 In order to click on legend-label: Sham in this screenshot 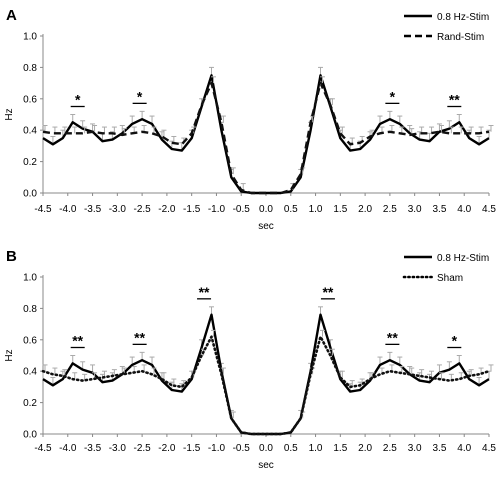, I will do `click(450, 278)`.